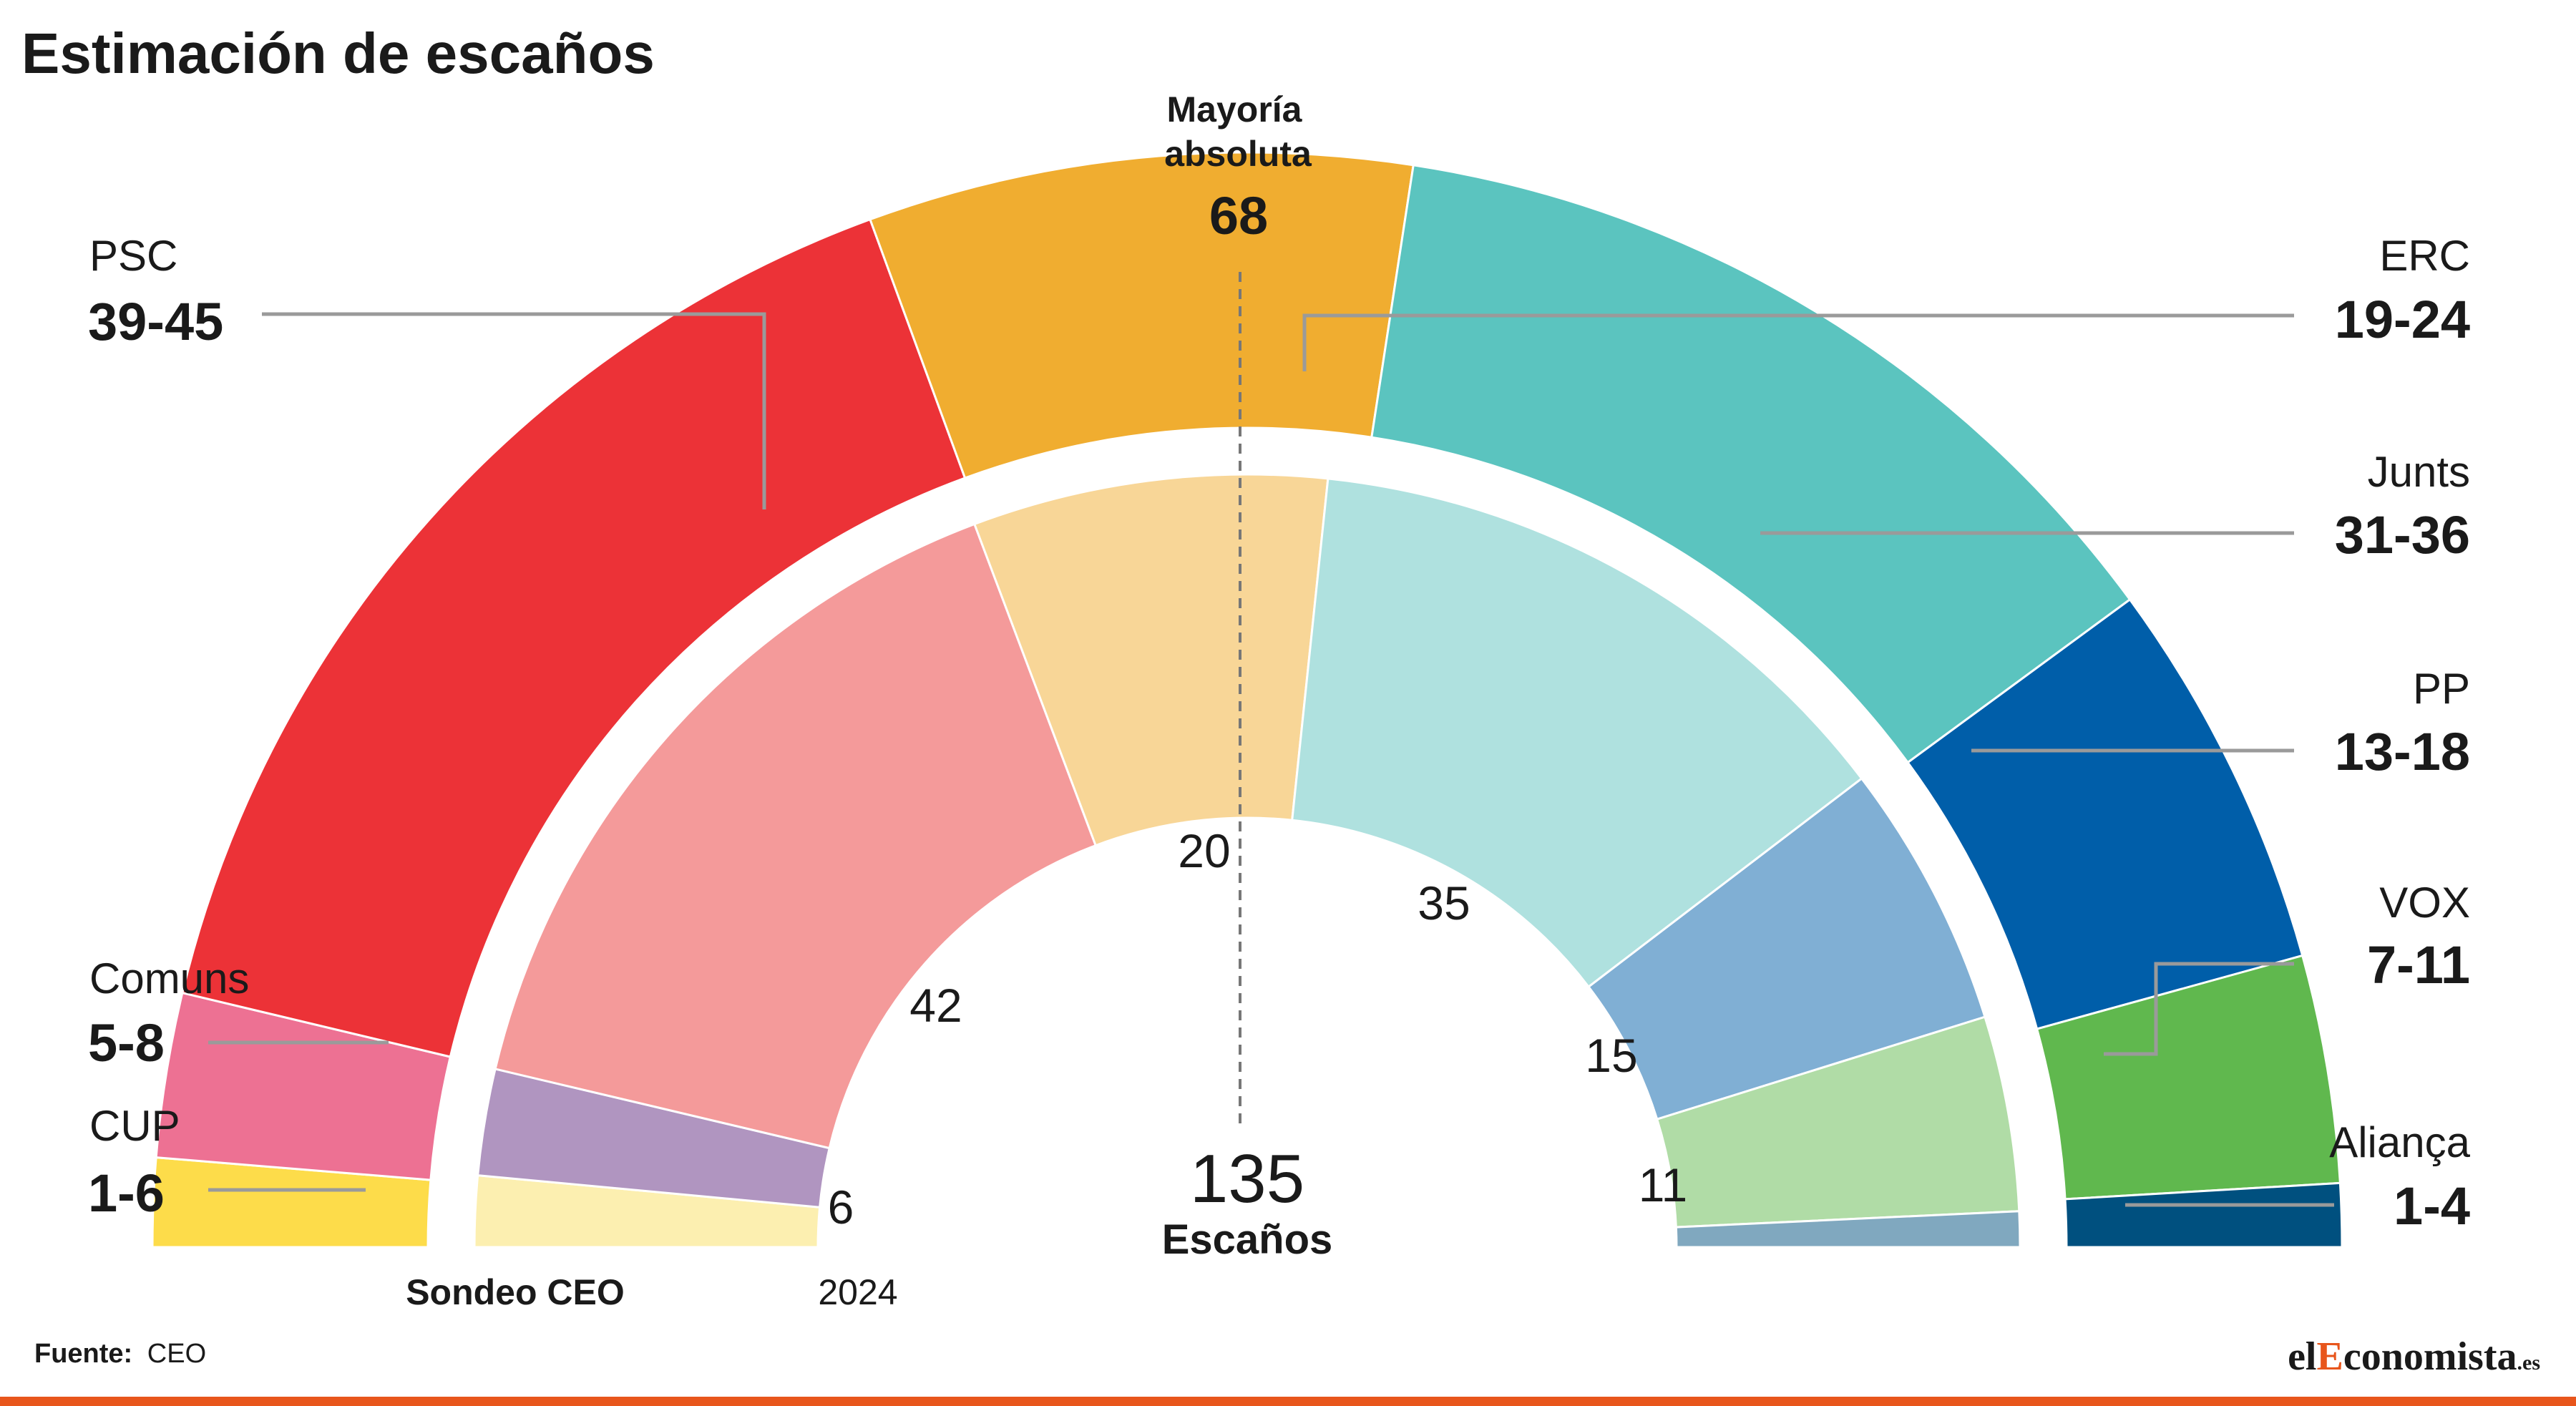 The image size is (2576, 1406). What do you see at coordinates (2203, 1215) in the screenshot?
I see `outer-segment-aliana` at bounding box center [2203, 1215].